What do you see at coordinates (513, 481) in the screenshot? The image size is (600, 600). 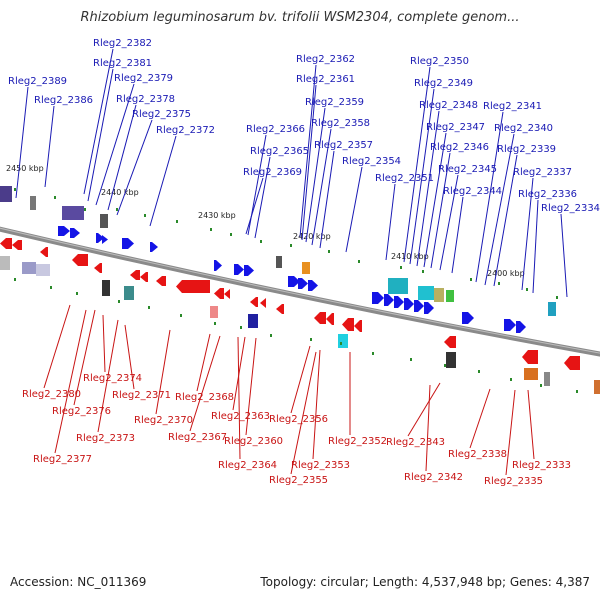 I see `gene-label-rleg2-2335: Rleg2_2335` at bounding box center [513, 481].